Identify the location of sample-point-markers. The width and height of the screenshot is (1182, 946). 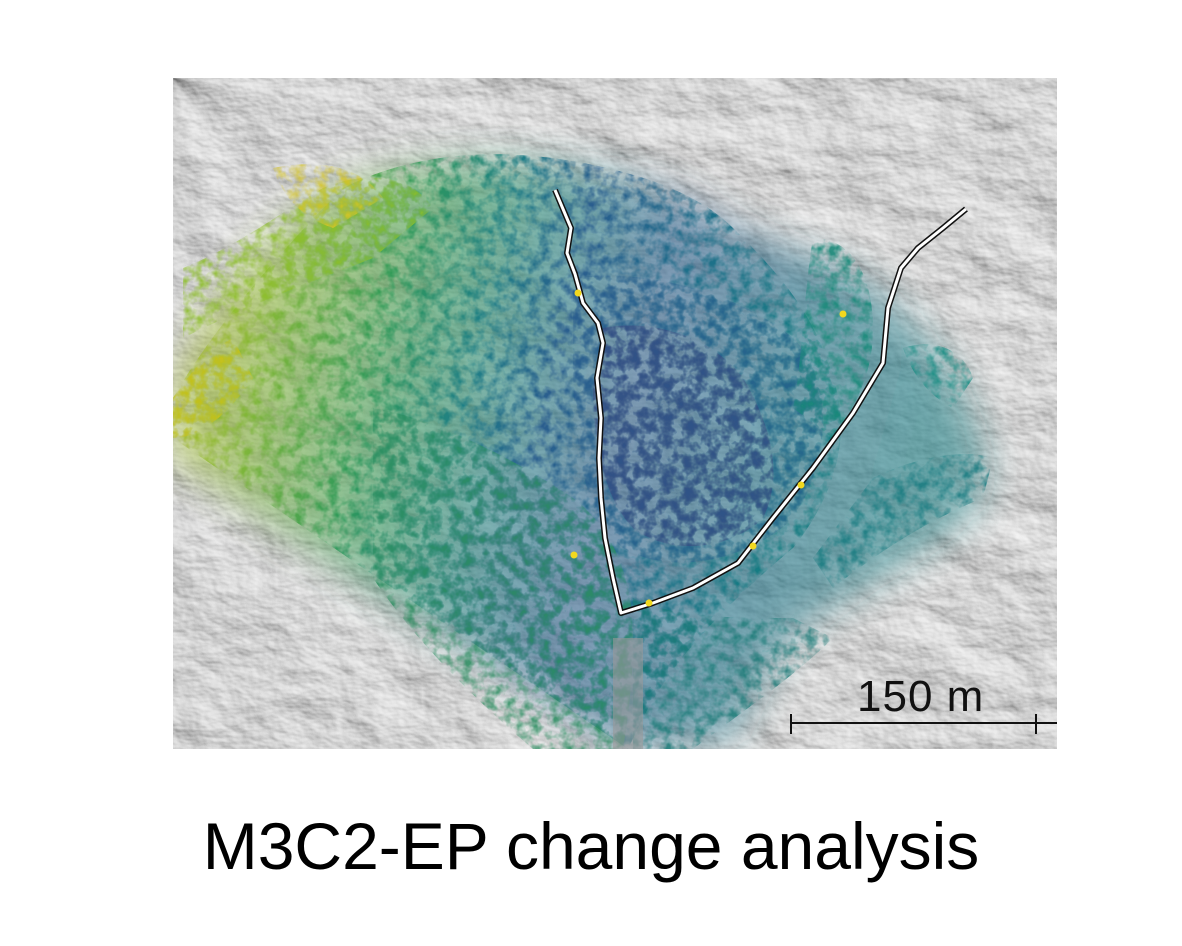
(708, 448).